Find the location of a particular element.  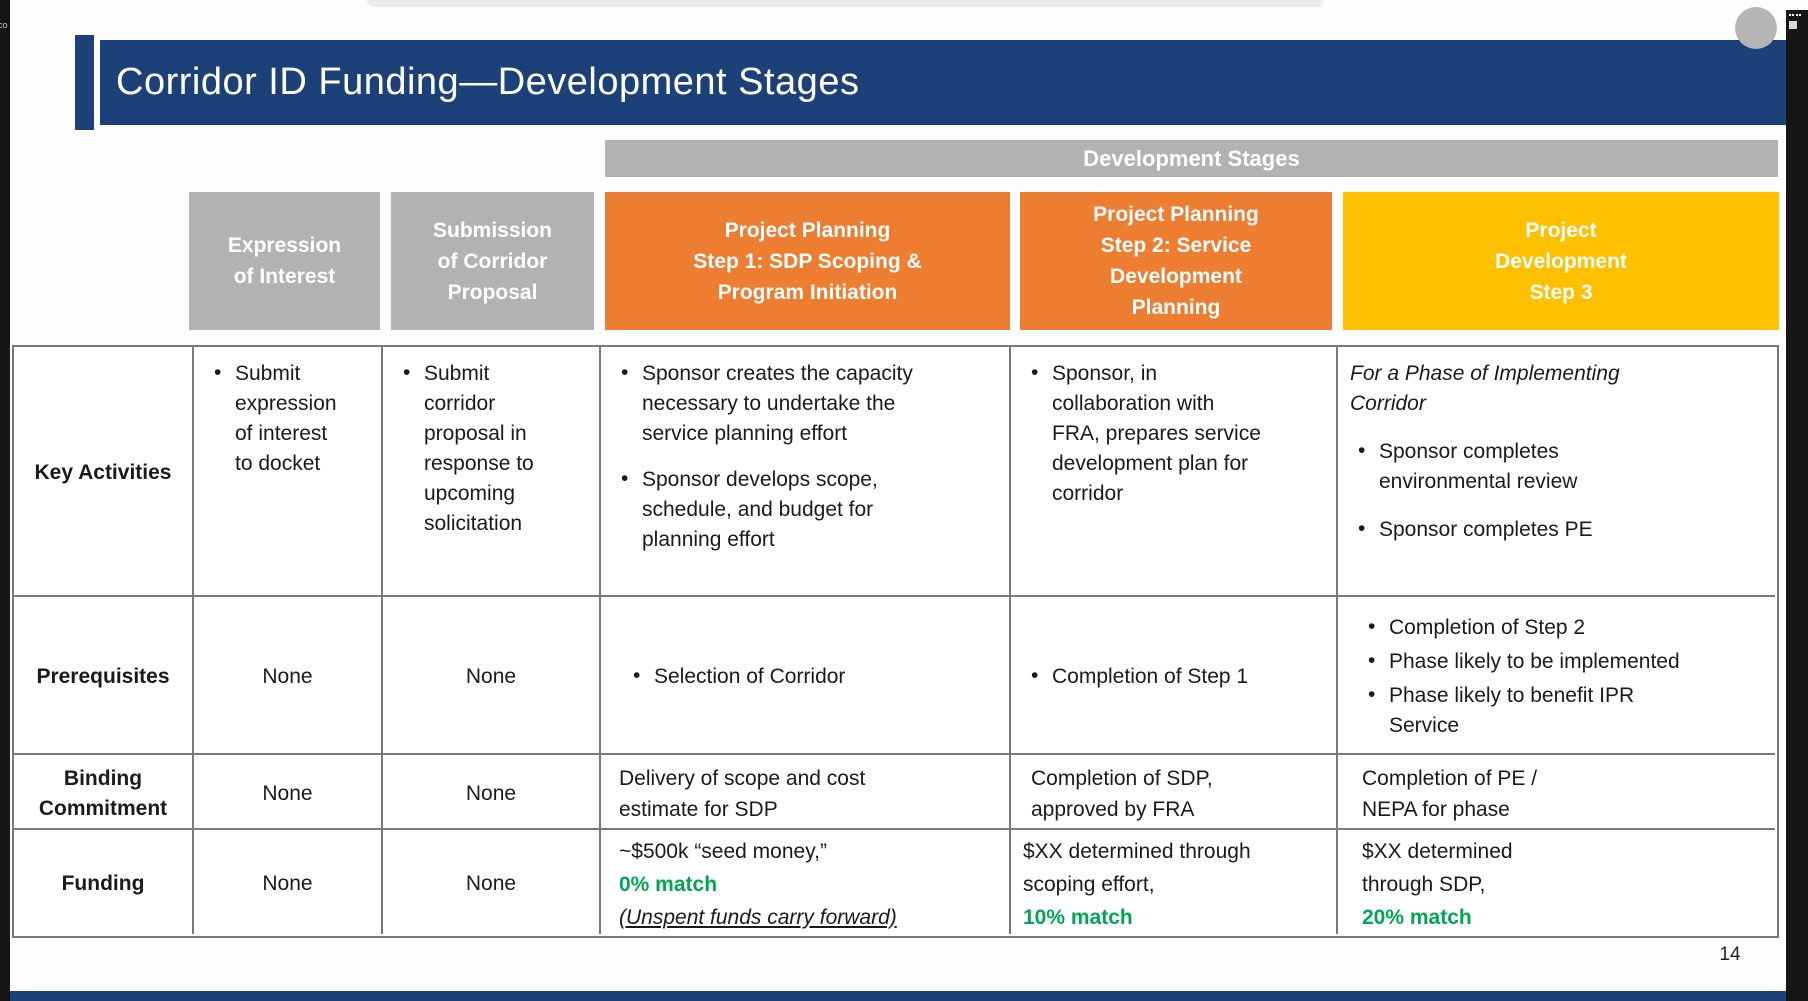

cell-keyactivities-eoi: Submit expression of interest to docket is located at coordinates (288, 472).